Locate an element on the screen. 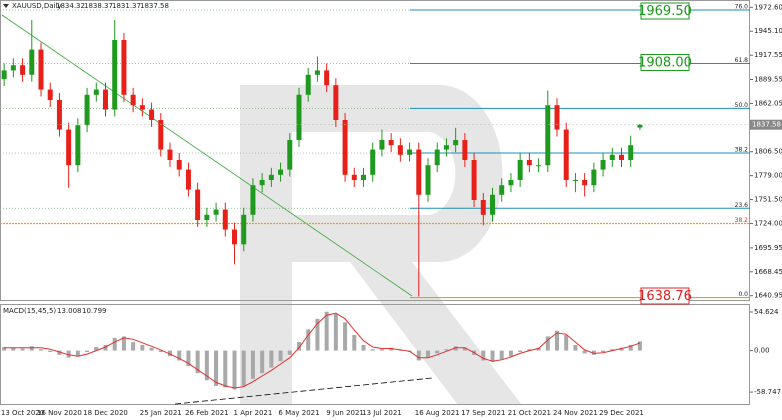 The height and width of the screenshot is (420, 782). macd-value: 13.008 is located at coordinates (69, 311).